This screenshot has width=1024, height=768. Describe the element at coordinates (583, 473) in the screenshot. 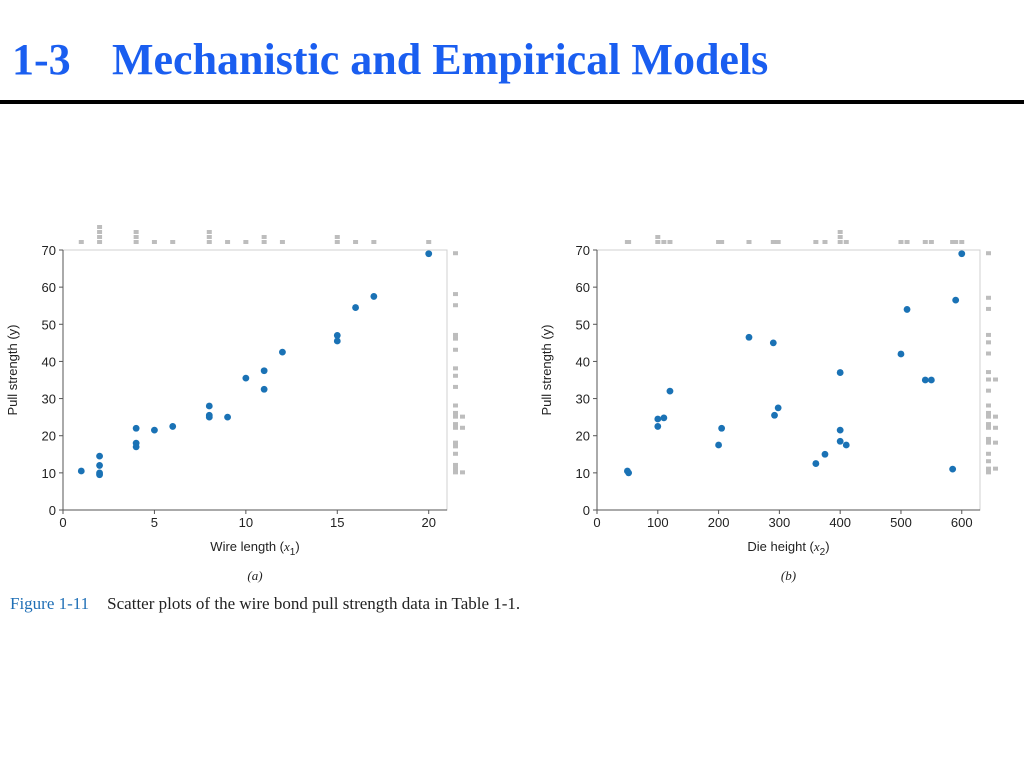

I see `y-tick-label-b: 10` at that location.